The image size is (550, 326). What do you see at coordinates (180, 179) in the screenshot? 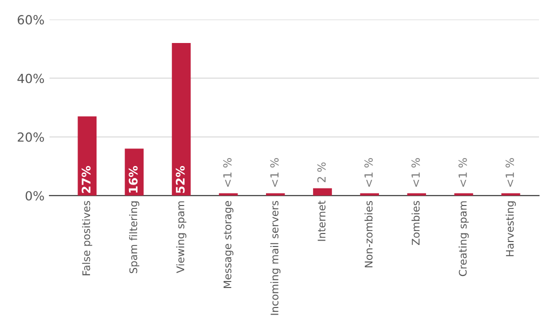
I see `data-label: 52%` at bounding box center [180, 179].